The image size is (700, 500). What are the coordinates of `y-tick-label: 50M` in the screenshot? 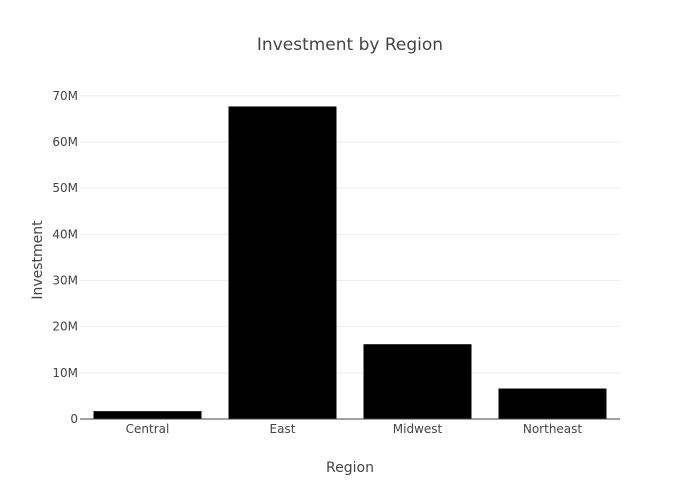 It's located at (65, 188).